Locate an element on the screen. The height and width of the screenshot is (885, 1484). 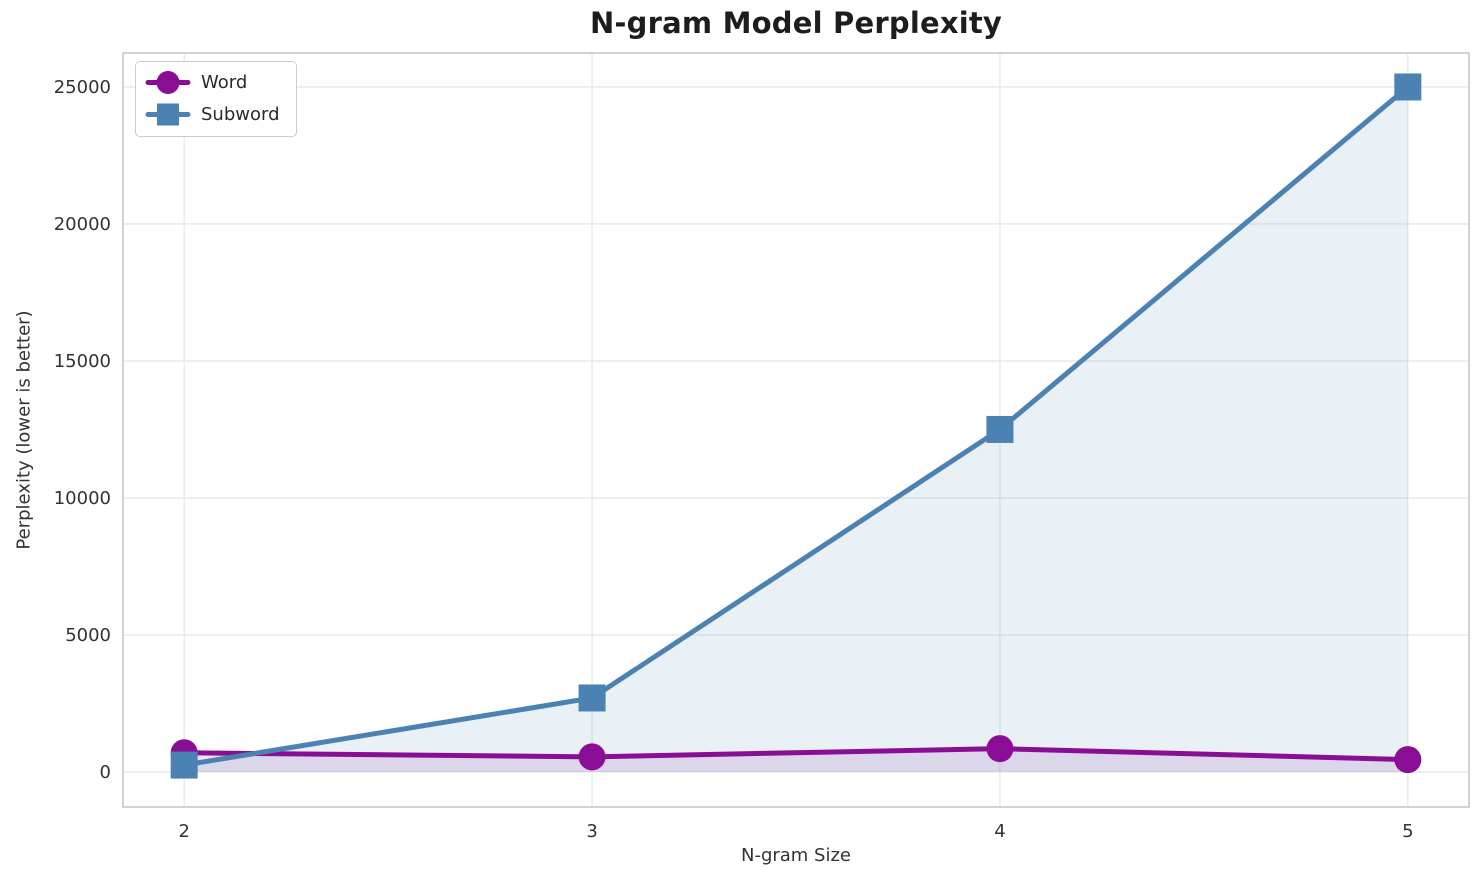
y-tick-label: 20000 is located at coordinates (82, 224).